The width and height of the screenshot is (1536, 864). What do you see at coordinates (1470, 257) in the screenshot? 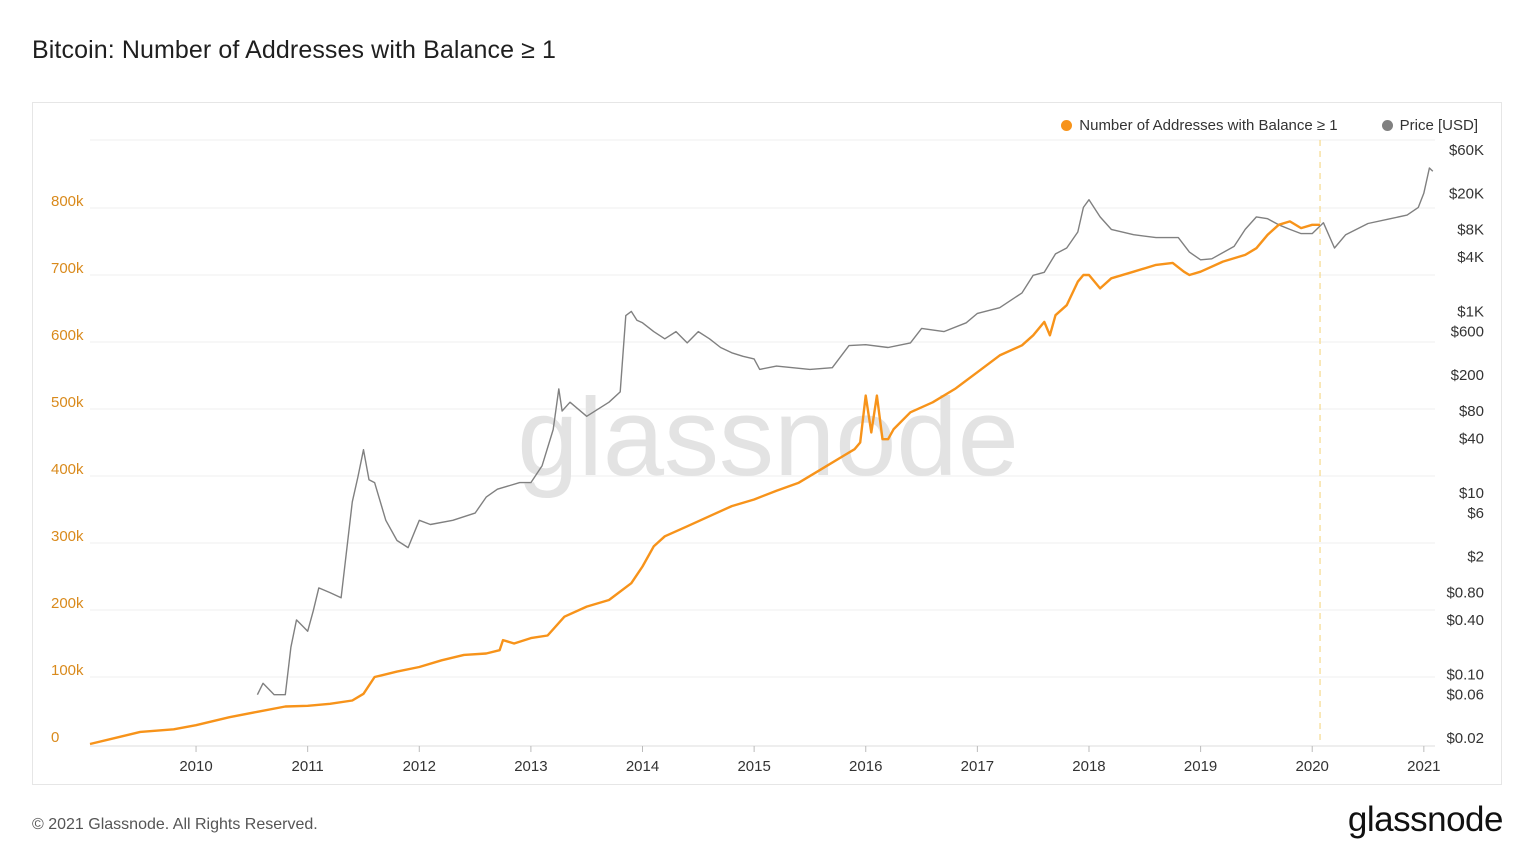
I see `right-tick-label: $4K` at bounding box center [1470, 257].